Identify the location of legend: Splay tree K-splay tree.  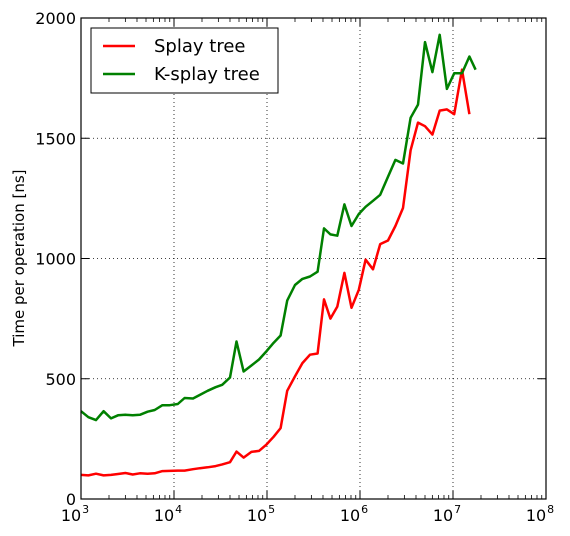
(184, 60).